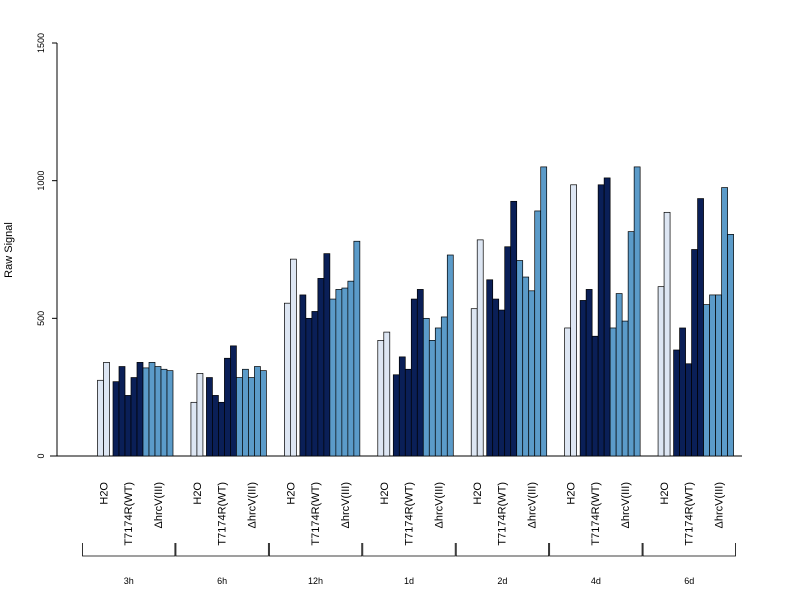 The width and height of the screenshot is (800, 600). I want to click on group-label-3h-h2o: H2O, so click(105, 493).